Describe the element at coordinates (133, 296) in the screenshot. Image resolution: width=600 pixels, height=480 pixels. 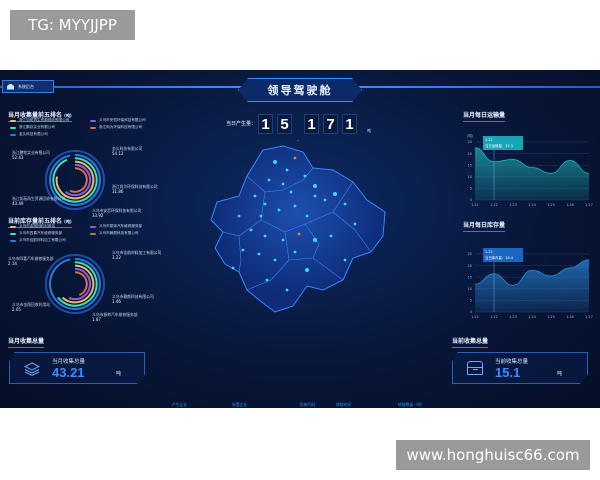
I see `donut-label-name: 义乌市赖颜科技有限公司` at that location.